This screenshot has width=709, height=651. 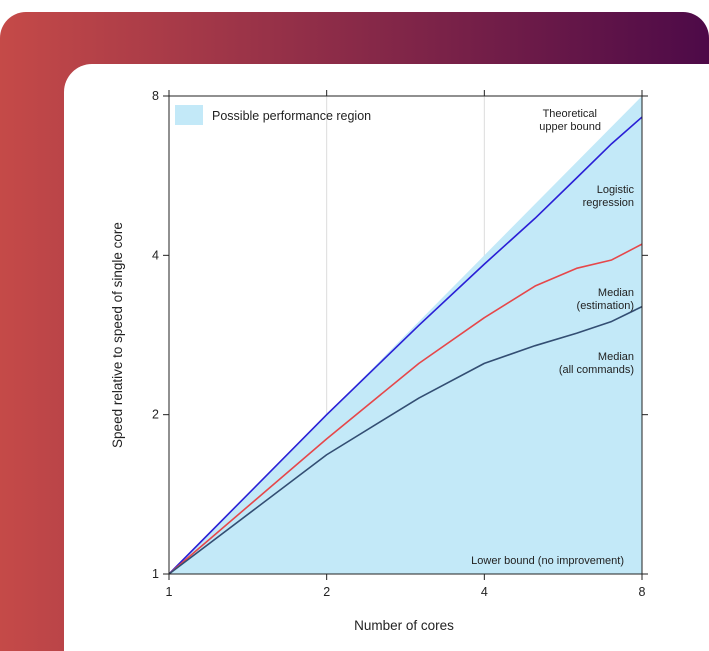 I want to click on annotation-logistic-line2: regression, so click(x=608, y=203).